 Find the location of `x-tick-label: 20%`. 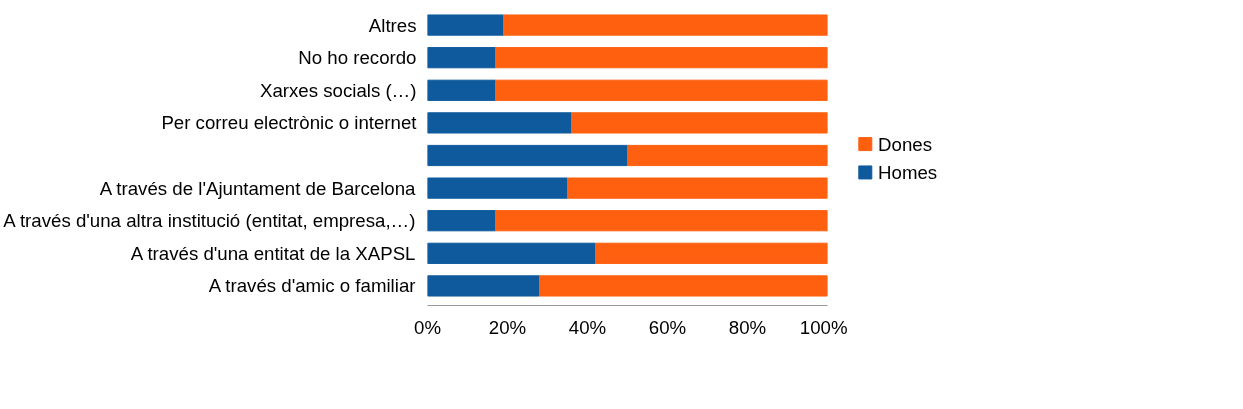

x-tick-label: 20% is located at coordinates (507, 327).